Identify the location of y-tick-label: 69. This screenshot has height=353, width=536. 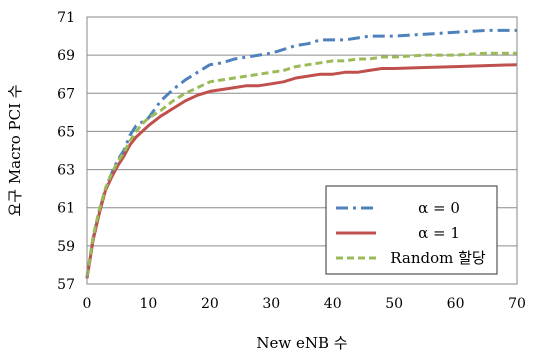
(66, 56).